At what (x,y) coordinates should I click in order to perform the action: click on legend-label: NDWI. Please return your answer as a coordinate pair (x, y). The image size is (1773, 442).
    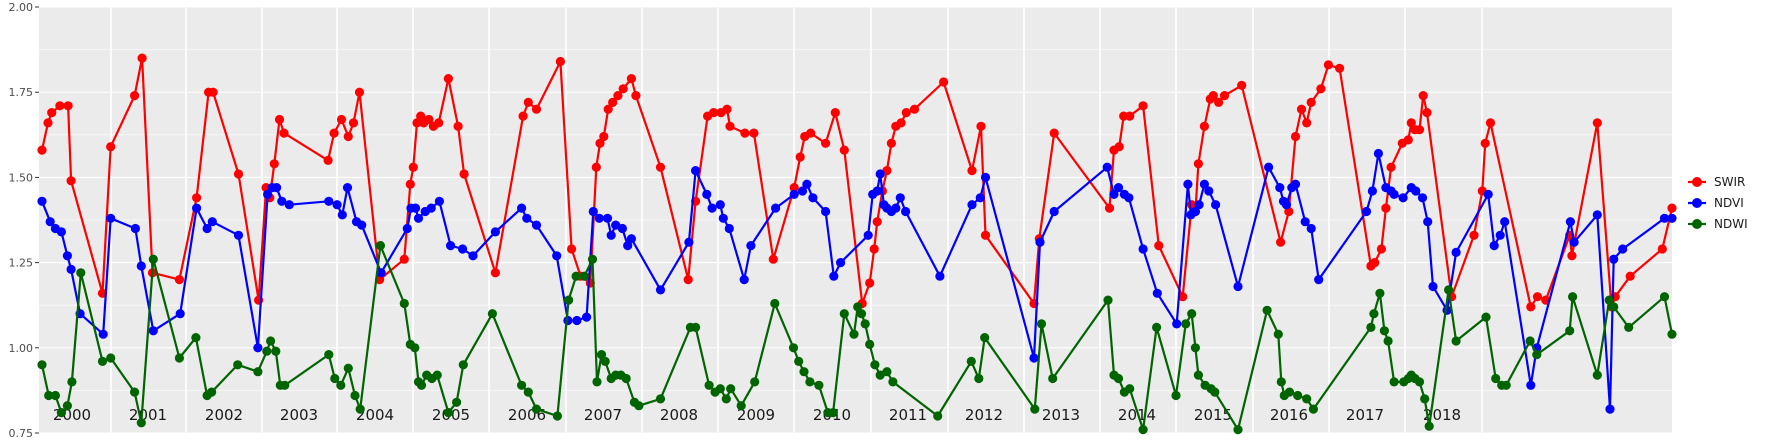
    Looking at the image, I should click on (1731, 224).